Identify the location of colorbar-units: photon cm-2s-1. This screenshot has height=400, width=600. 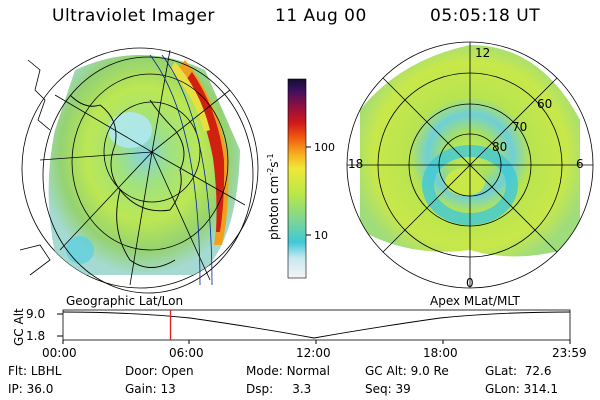
(273, 196).